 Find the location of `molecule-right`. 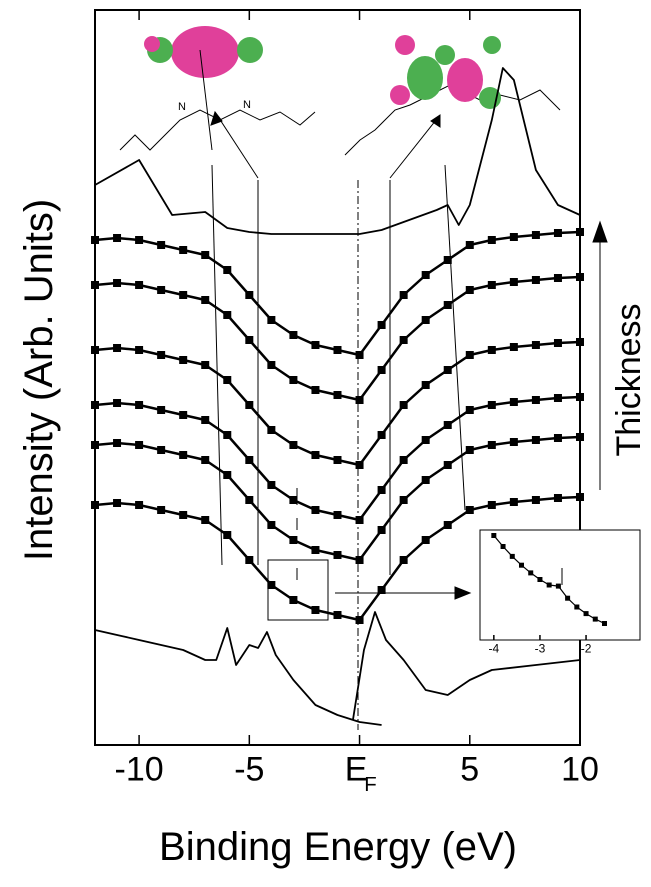

molecule-right is located at coordinates (452, 95).